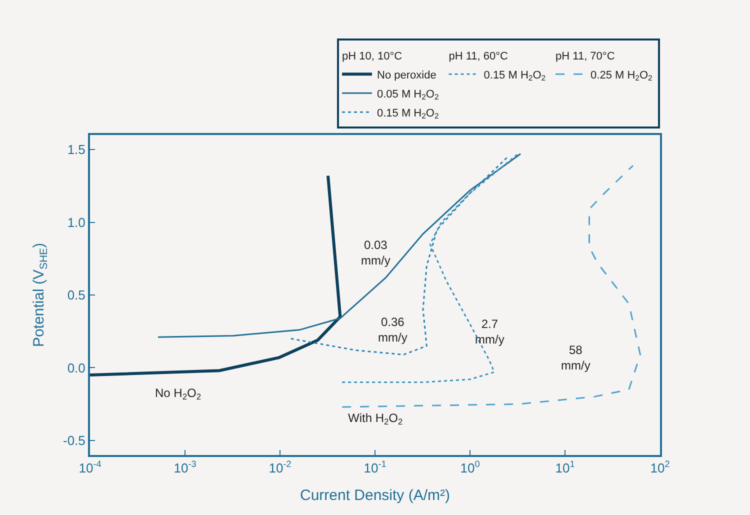 This screenshot has height=515, width=750. Describe the element at coordinates (375, 495) in the screenshot. I see `x-axis-title: Current Density (A/m²)` at that location.